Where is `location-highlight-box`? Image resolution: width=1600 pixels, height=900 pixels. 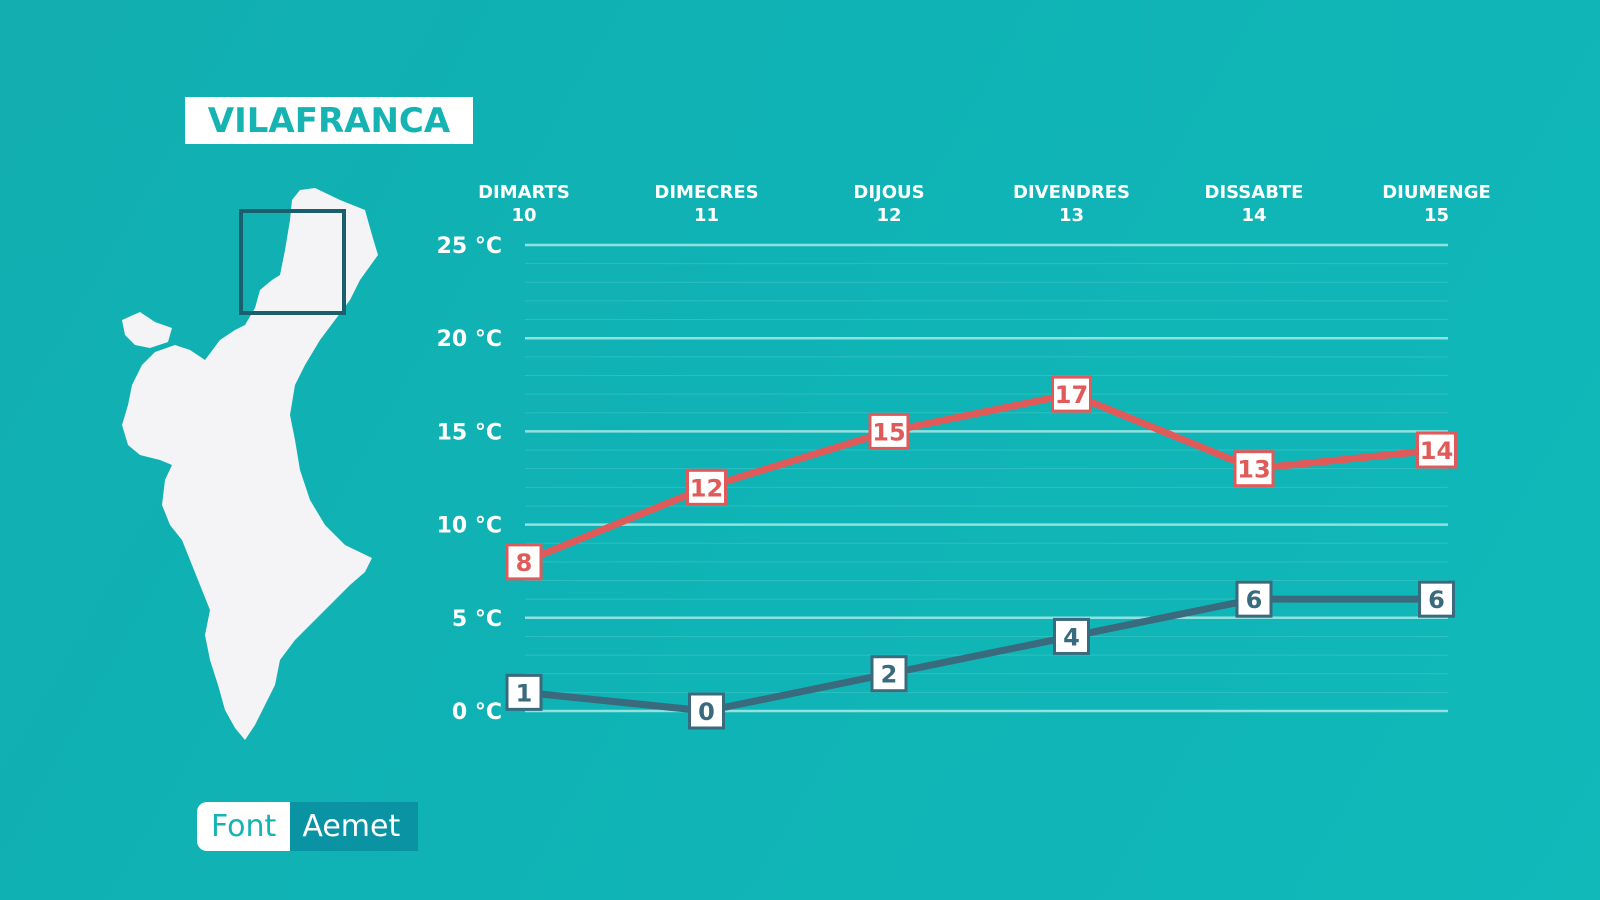 location-highlight-box is located at coordinates (292, 262).